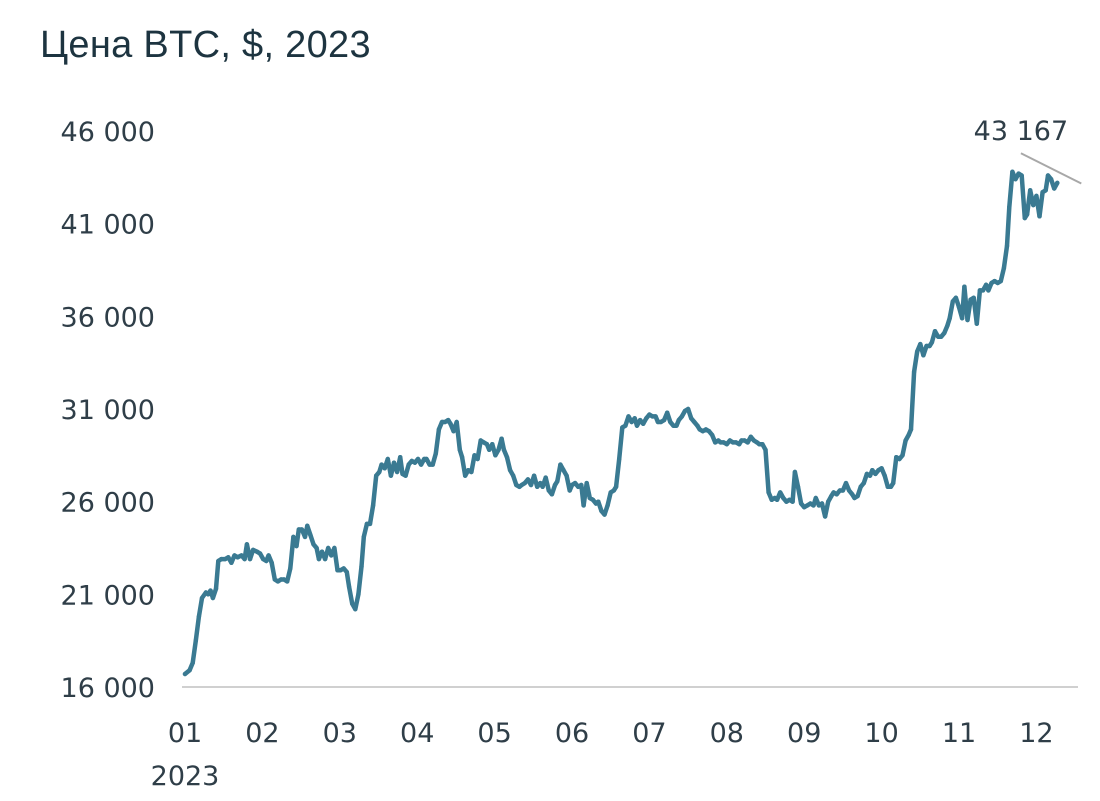  What do you see at coordinates (108, 503) in the screenshot?
I see `y-tick-label: 26 000` at bounding box center [108, 503].